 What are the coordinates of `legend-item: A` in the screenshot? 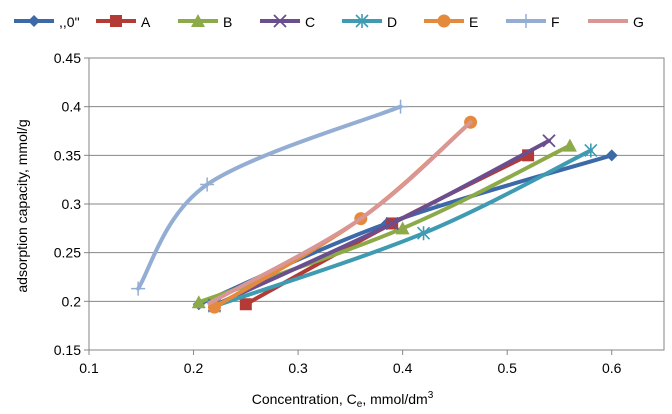 It's located at (123, 22).